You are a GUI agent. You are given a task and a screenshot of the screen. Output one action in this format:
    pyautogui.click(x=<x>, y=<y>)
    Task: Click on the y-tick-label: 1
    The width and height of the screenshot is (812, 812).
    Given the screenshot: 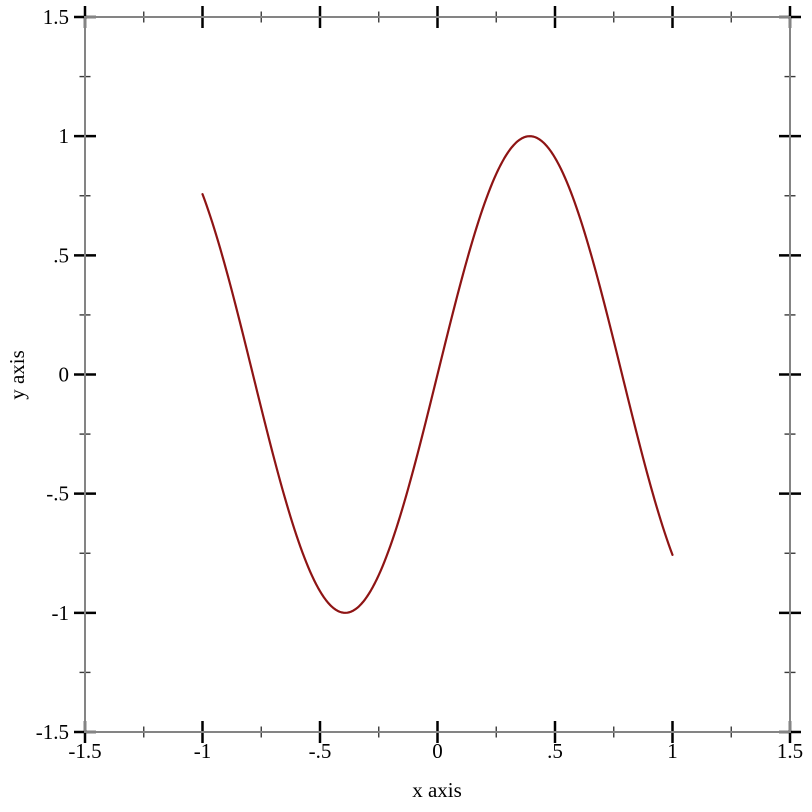 What is the action you would take?
    pyautogui.click(x=64, y=136)
    